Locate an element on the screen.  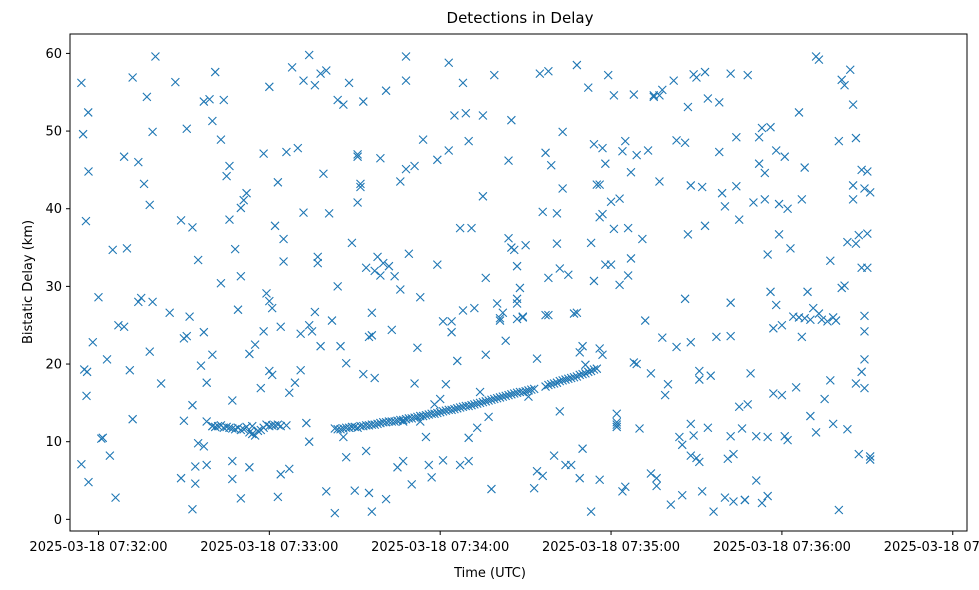
y-tick-label: 30 is located at coordinates (53, 287).